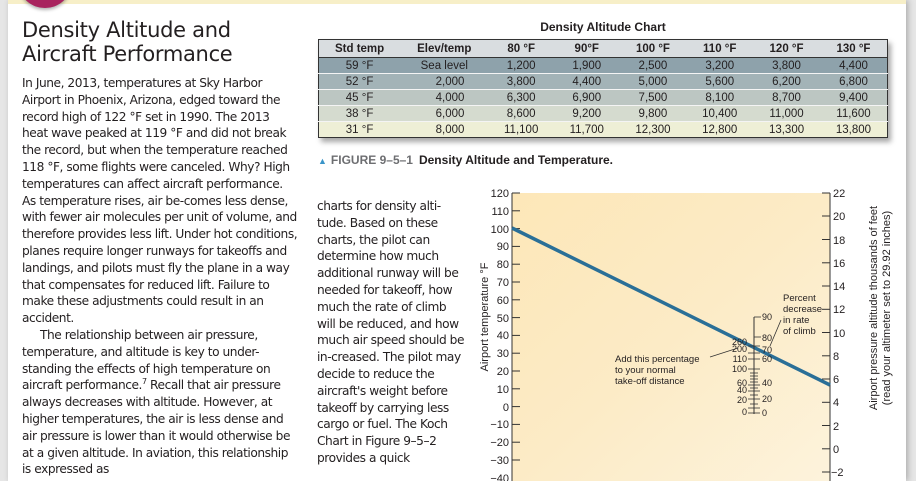  I want to click on table-title: Density Altitude Chart, so click(603, 27).